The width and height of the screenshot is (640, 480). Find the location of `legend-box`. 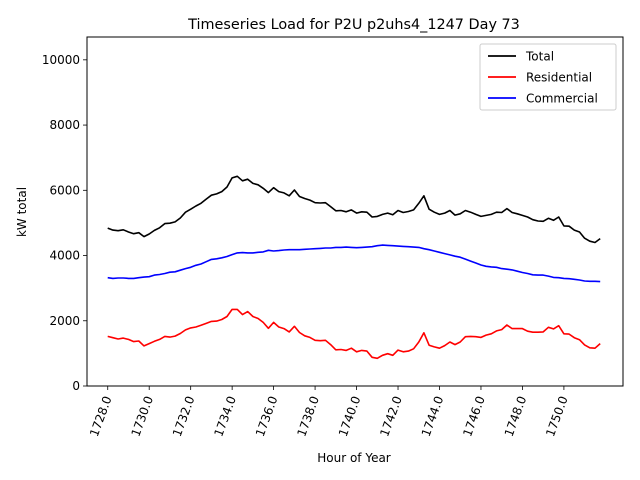

legend-box is located at coordinates (548, 77).